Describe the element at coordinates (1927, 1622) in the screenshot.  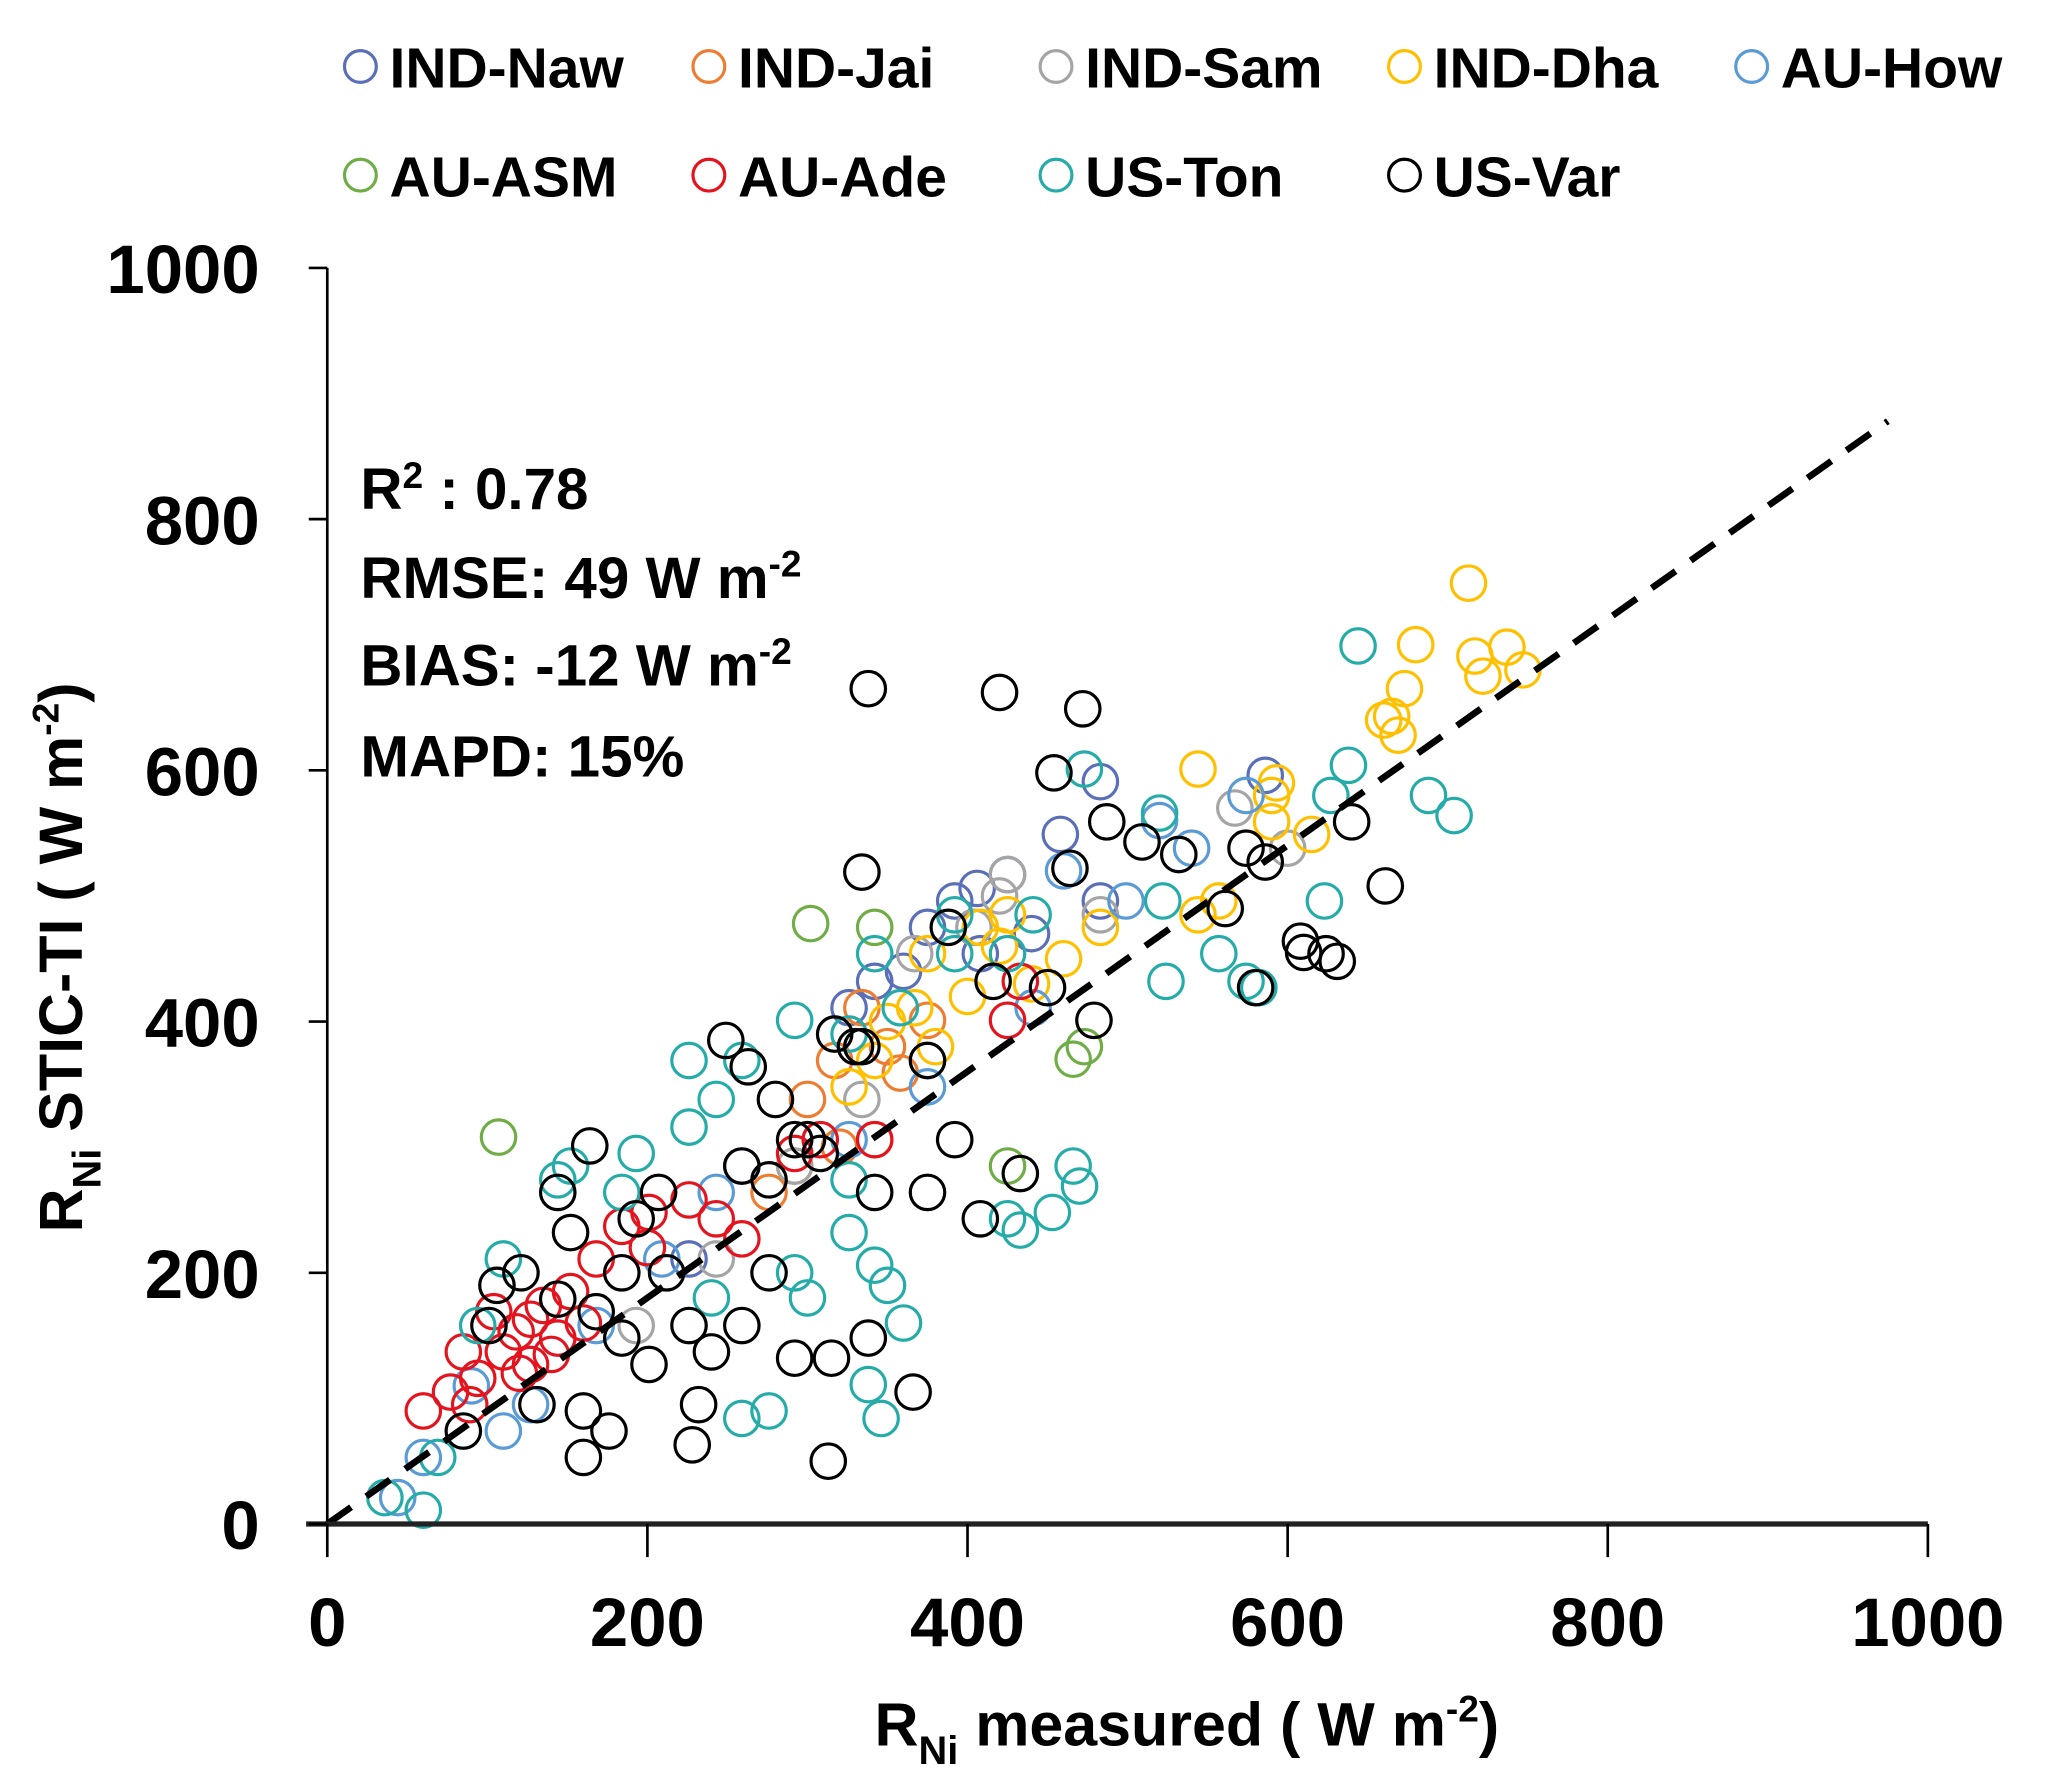
I see `x-tick-label: 1000` at that location.